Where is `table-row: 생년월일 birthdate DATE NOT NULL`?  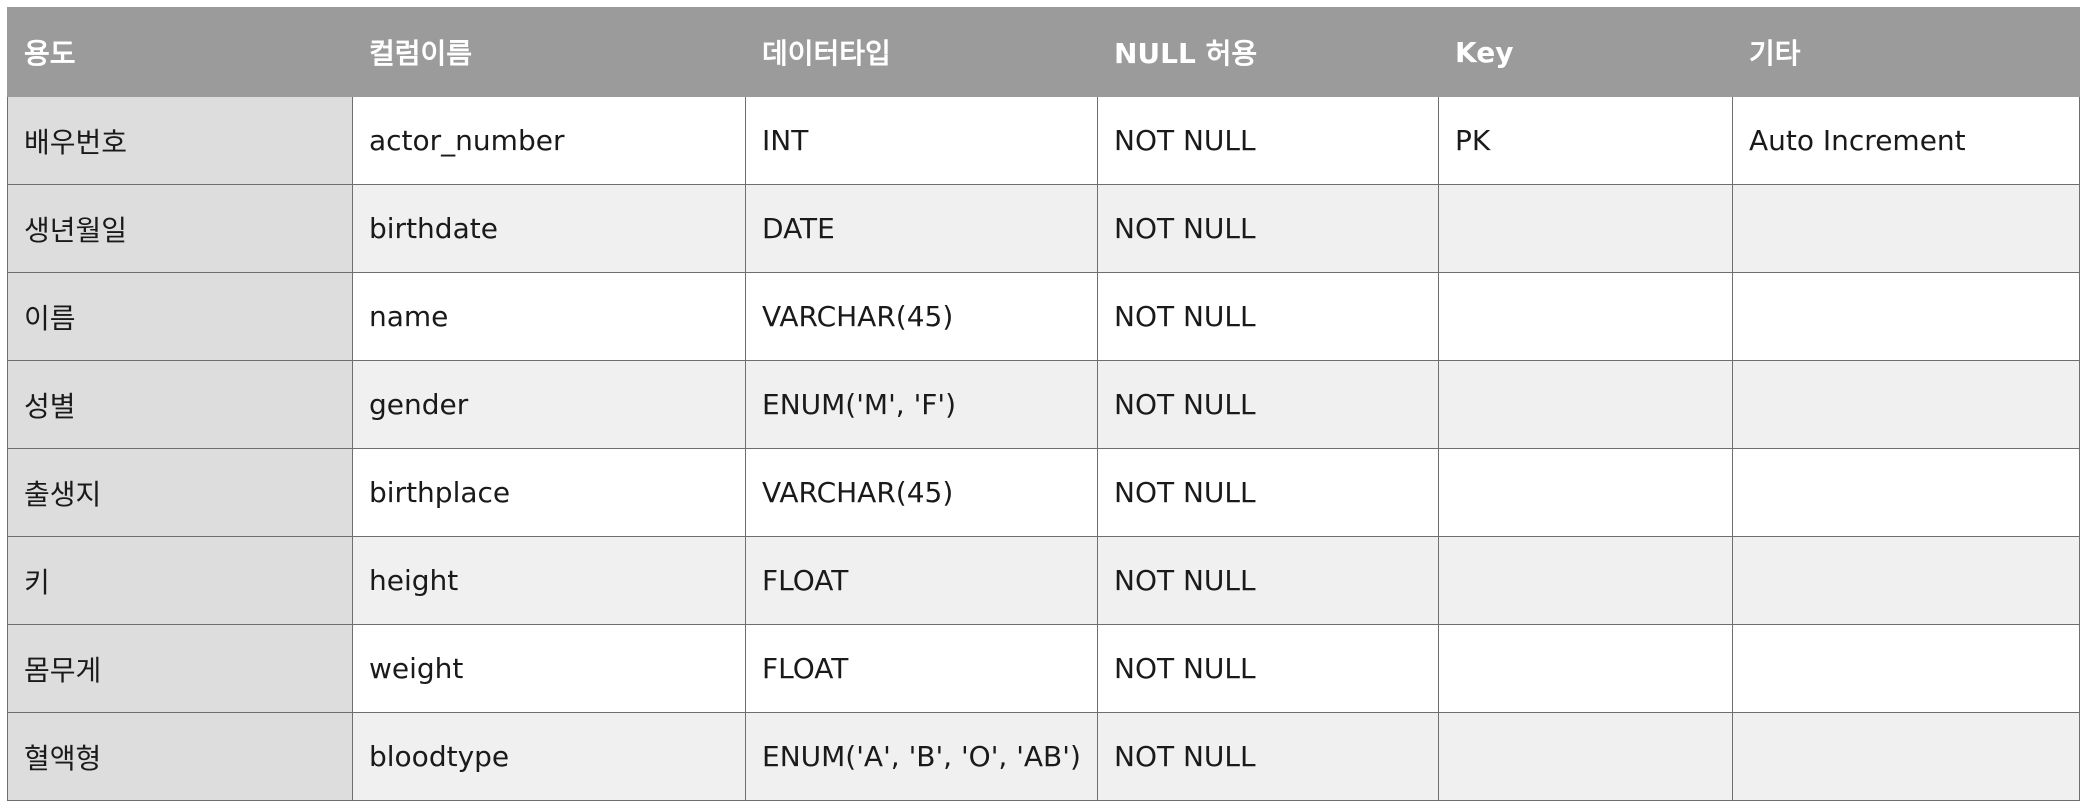 table-row: 생년월일 birthdate DATE NOT NULL is located at coordinates (1043, 228).